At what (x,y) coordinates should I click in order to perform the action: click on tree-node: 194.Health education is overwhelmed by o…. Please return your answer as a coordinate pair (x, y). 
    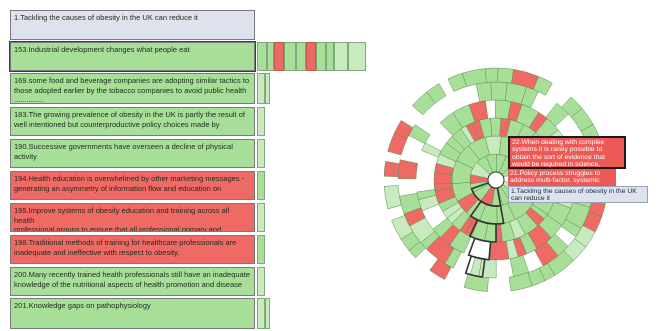
    Looking at the image, I should click on (132, 185).